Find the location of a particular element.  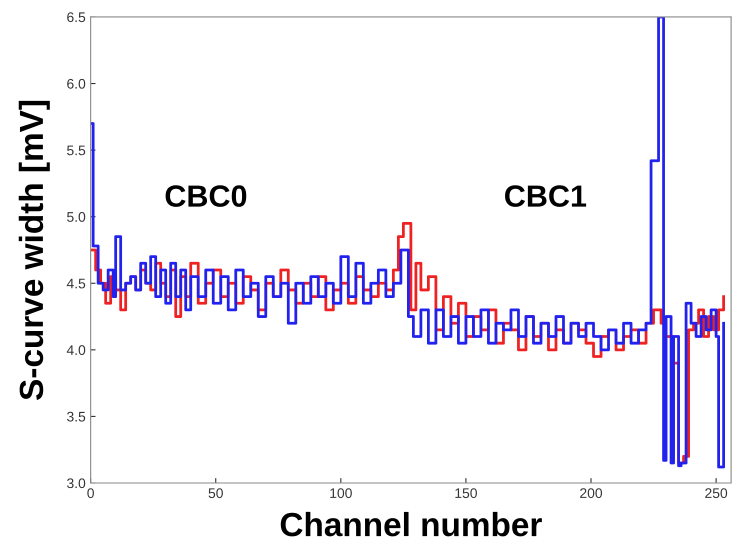

y-tick-label: 6.0 is located at coordinates (76, 83).